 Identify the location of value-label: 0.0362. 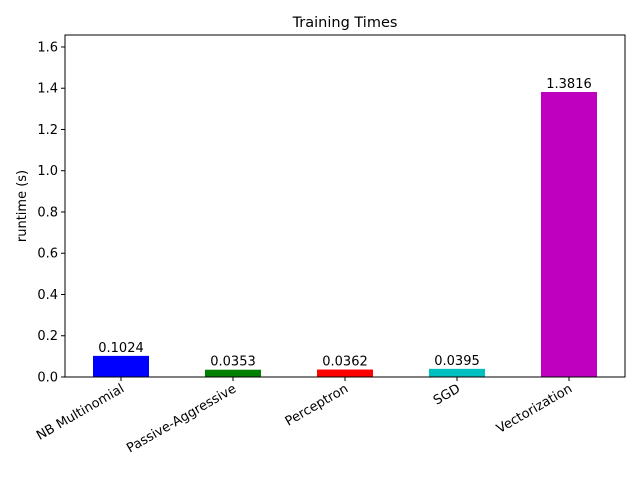
(345, 362).